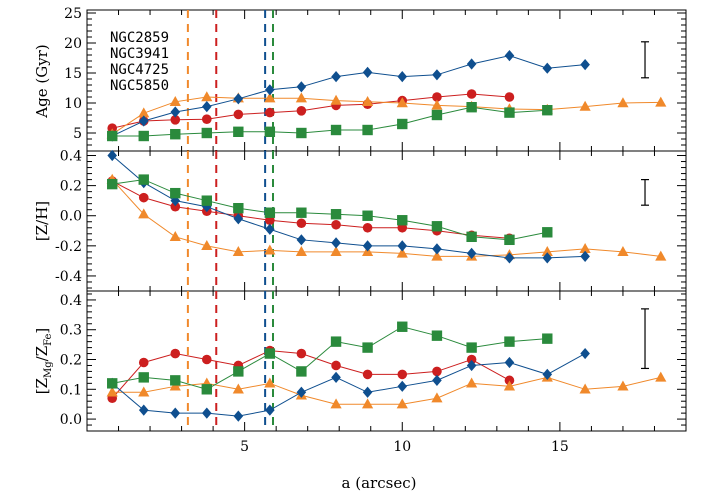 Image resolution: width=722 pixels, height=500 pixels. Describe the element at coordinates (139, 38) in the screenshot. I see `legend-ngc2859: NGC2859` at that location.